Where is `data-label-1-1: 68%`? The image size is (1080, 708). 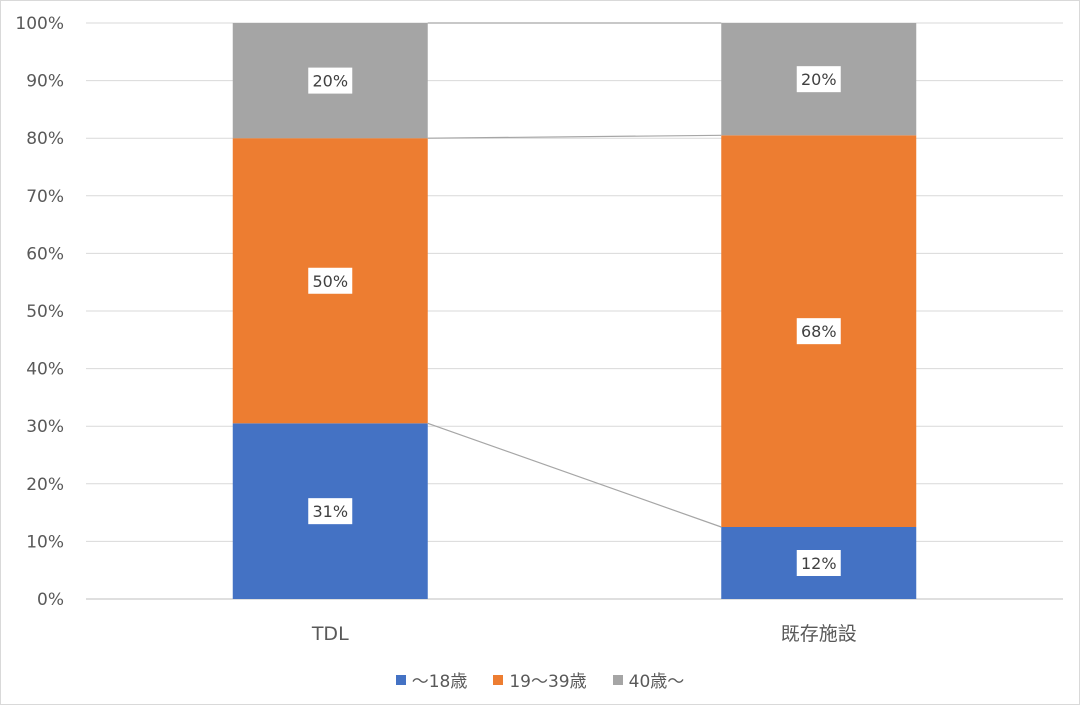 data-label-1-1: 68% is located at coordinates (819, 331).